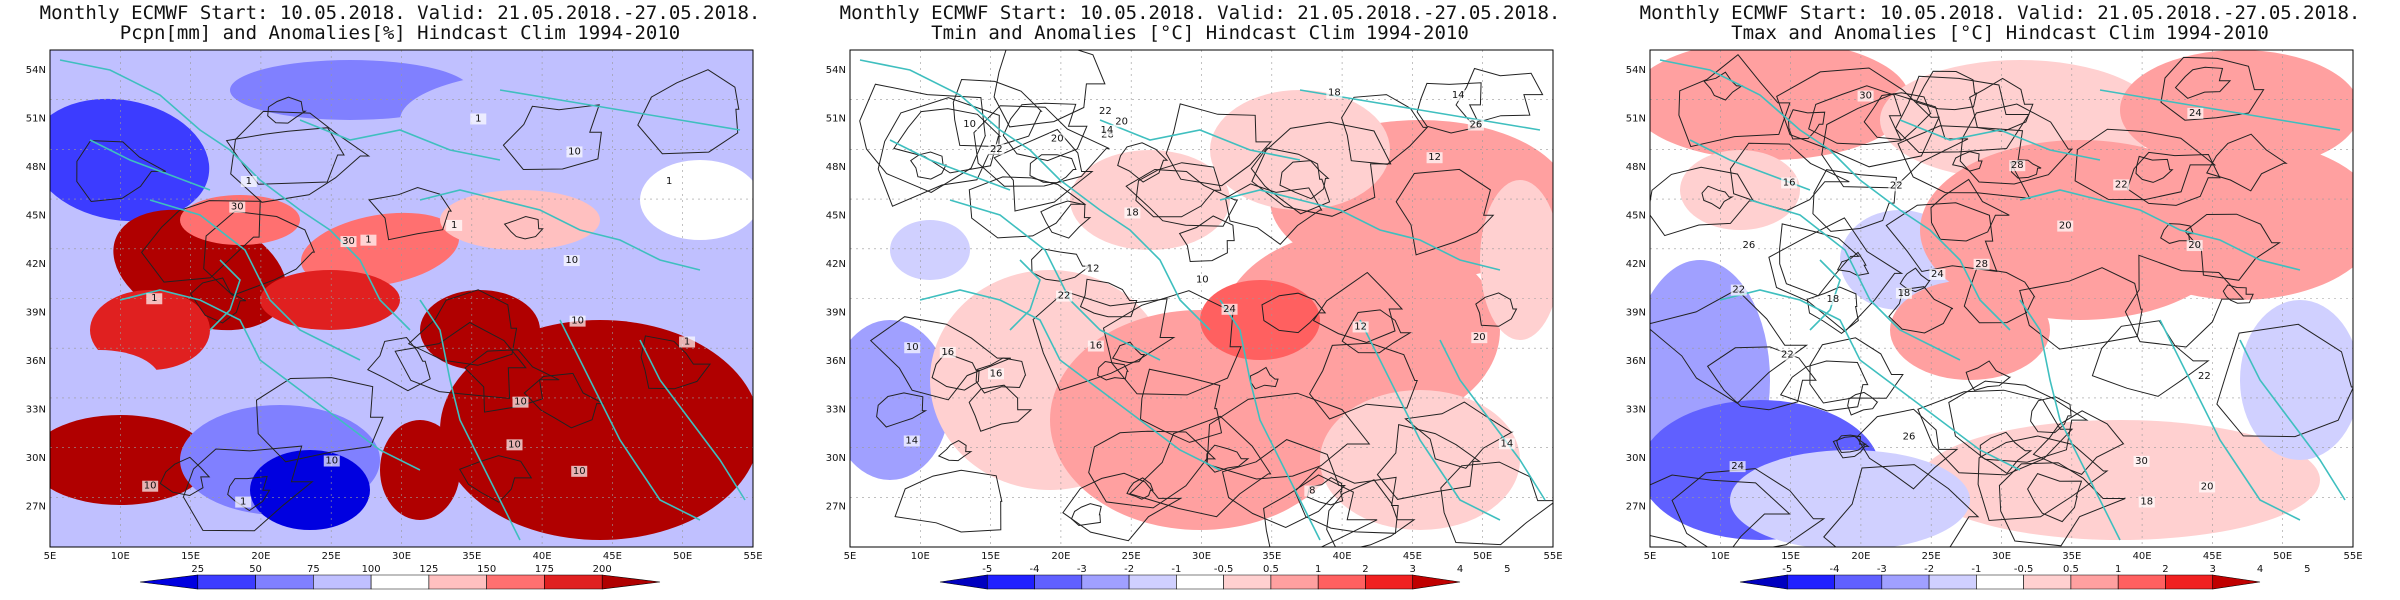  What do you see at coordinates (1342, 556) in the screenshot?
I see `lon-tick-label: 40E` at bounding box center [1342, 556].